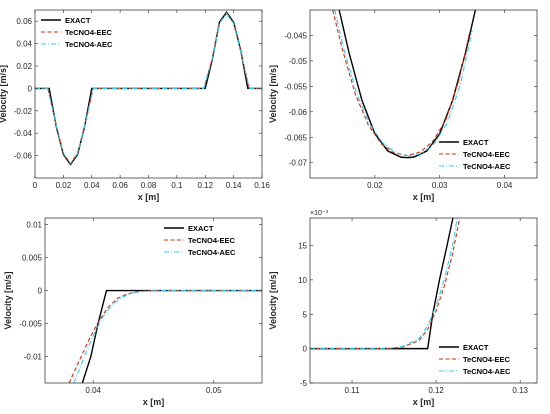 The image size is (550, 414). I want to click on y-tick-label: -5, so click(304, 383).